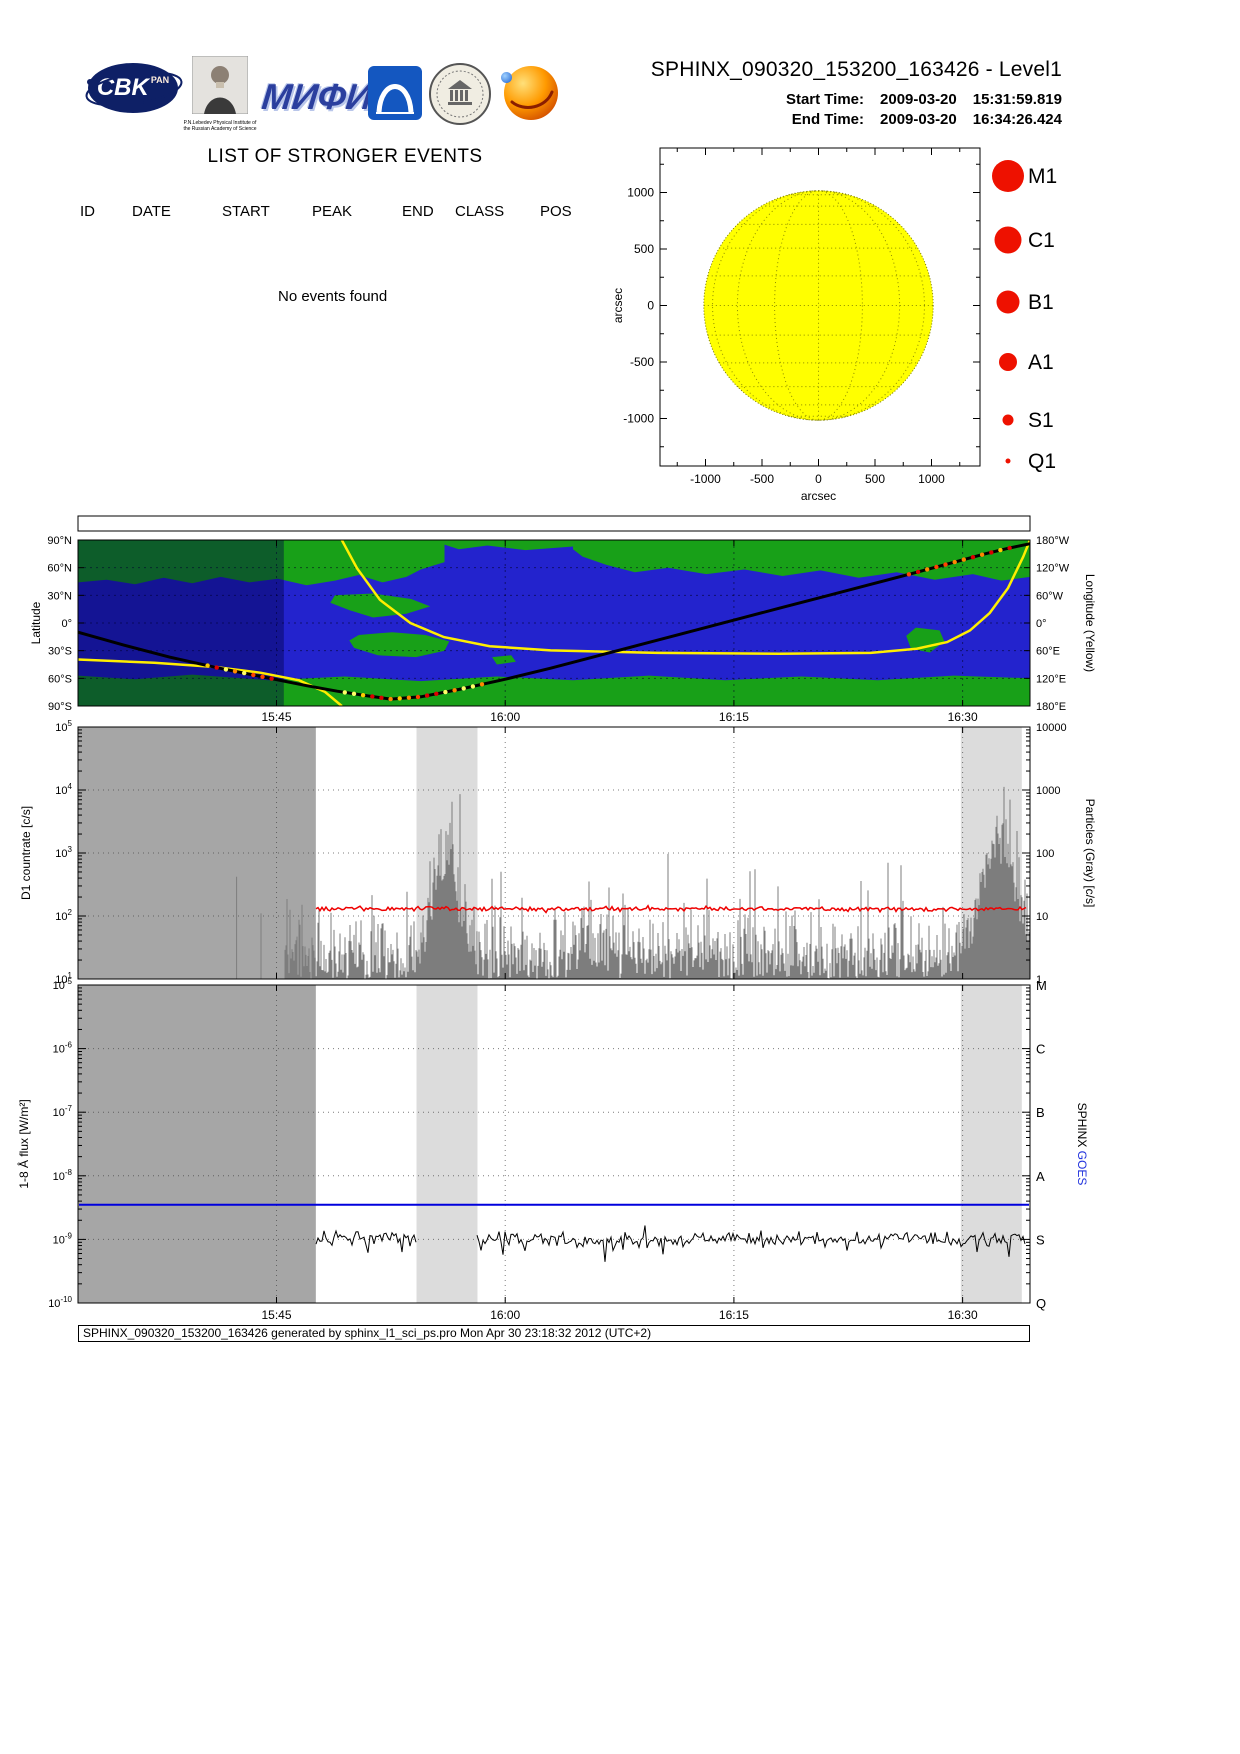  Describe the element at coordinates (1041, 302) in the screenshot. I see `flare-class-label: B1` at that location.